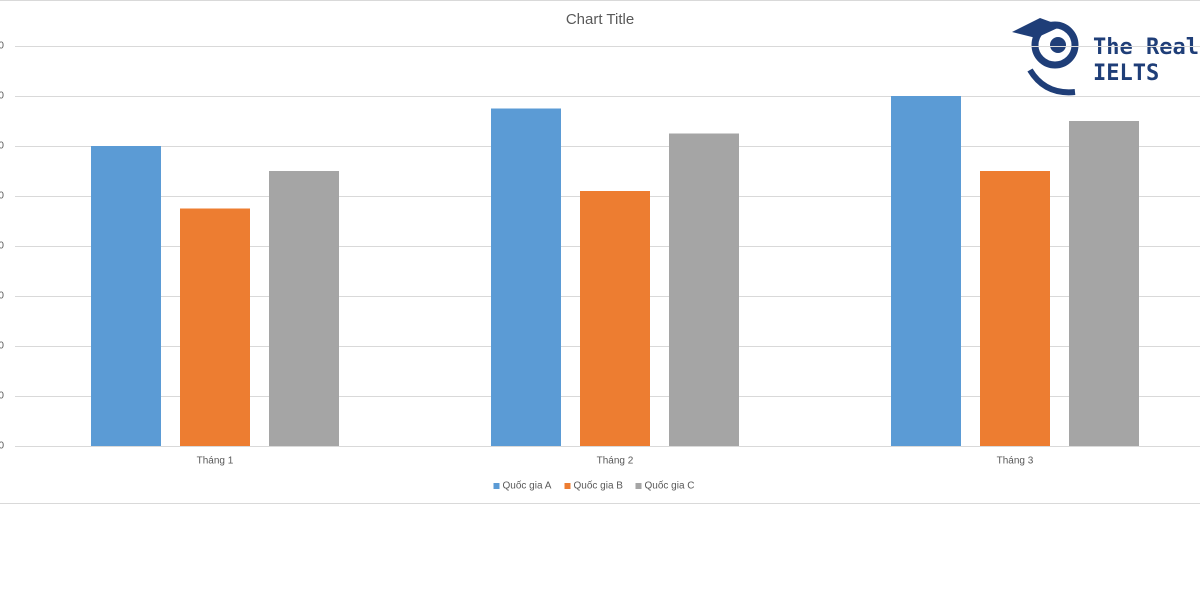 The width and height of the screenshot is (1200, 600). What do you see at coordinates (615, 461) in the screenshot?
I see `x-tick-label: Tháng 2` at bounding box center [615, 461].